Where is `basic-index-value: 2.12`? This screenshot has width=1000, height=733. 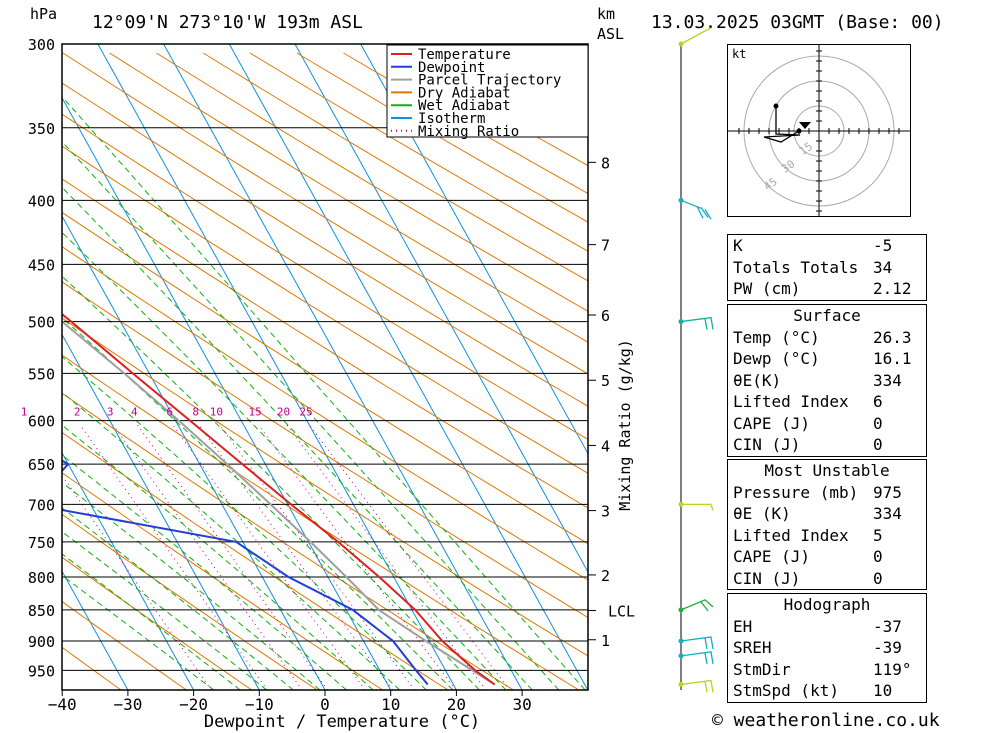
basic-index-value: 2.12 is located at coordinates (892, 288).